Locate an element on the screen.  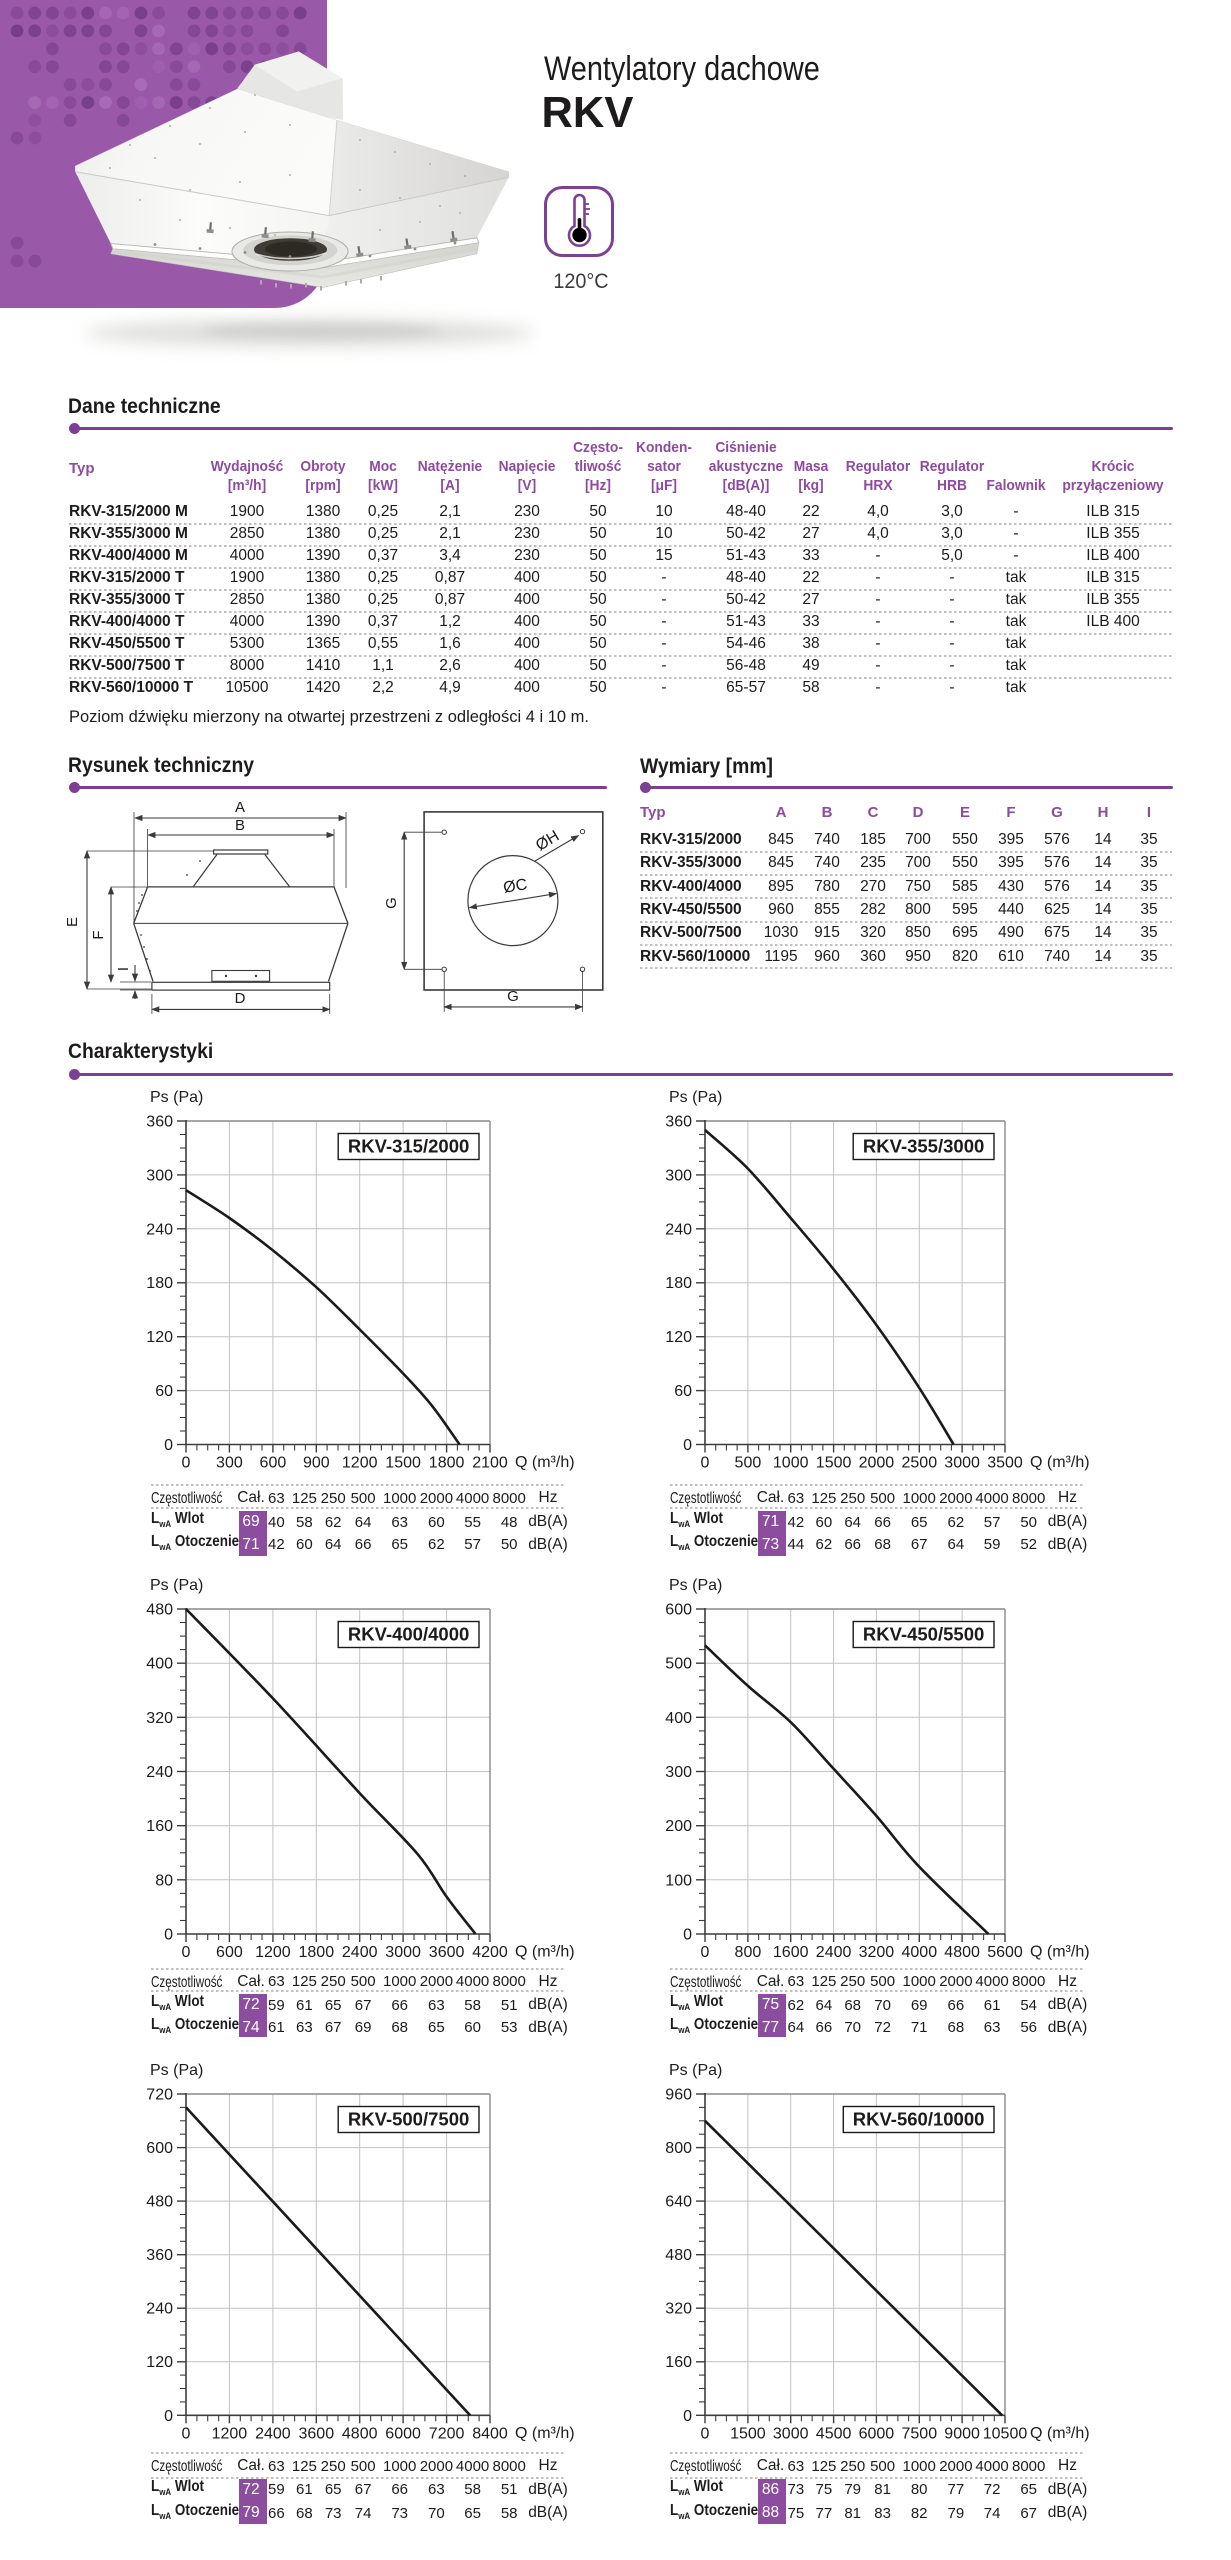
svg-text: D is located at coordinates (240, 998).